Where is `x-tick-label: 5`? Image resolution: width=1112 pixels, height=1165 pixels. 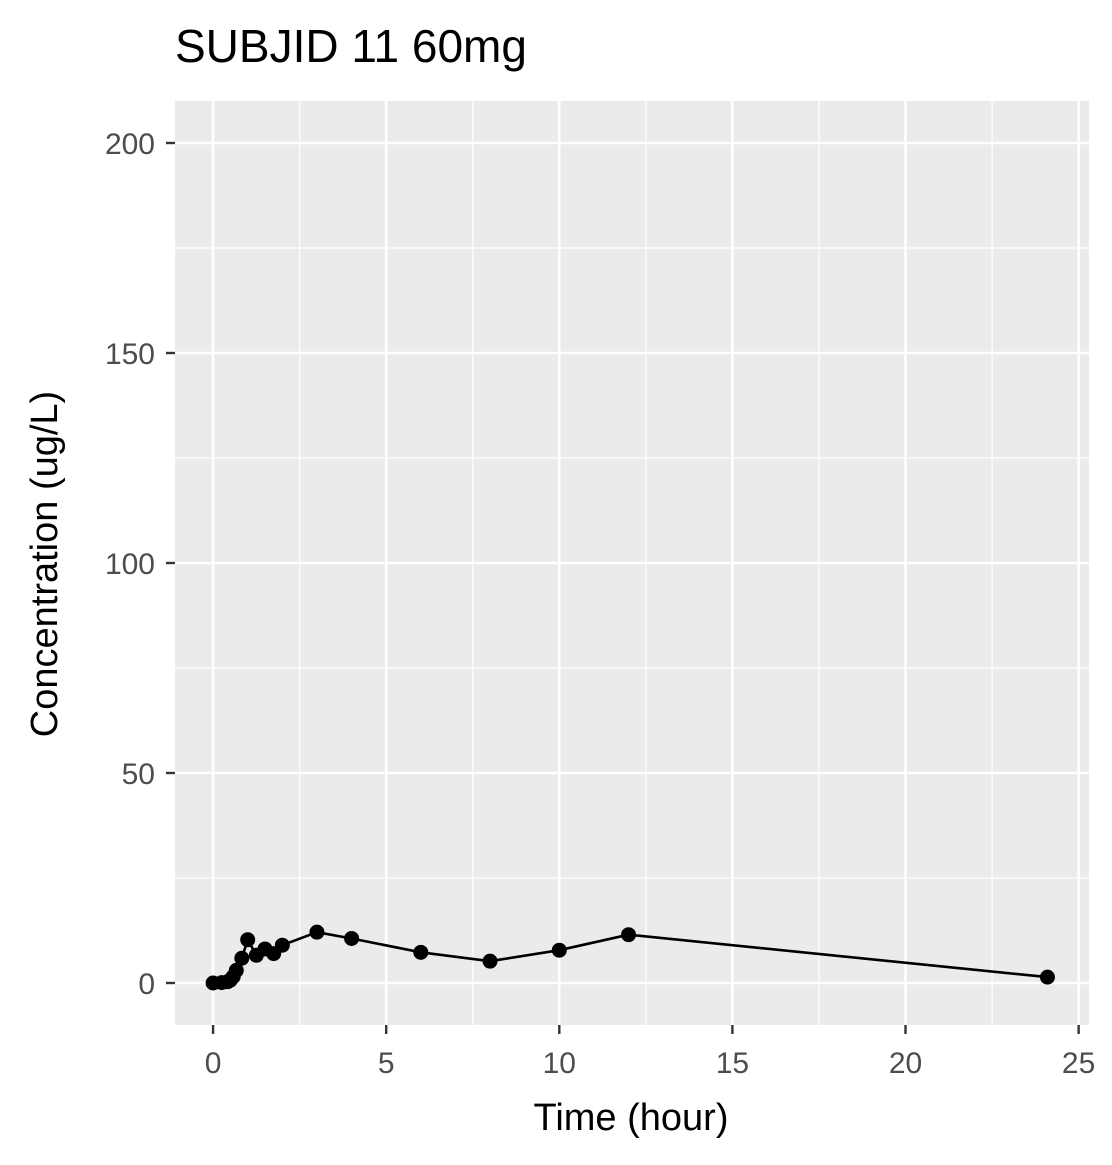
x-tick-label: 5 is located at coordinates (386, 1063).